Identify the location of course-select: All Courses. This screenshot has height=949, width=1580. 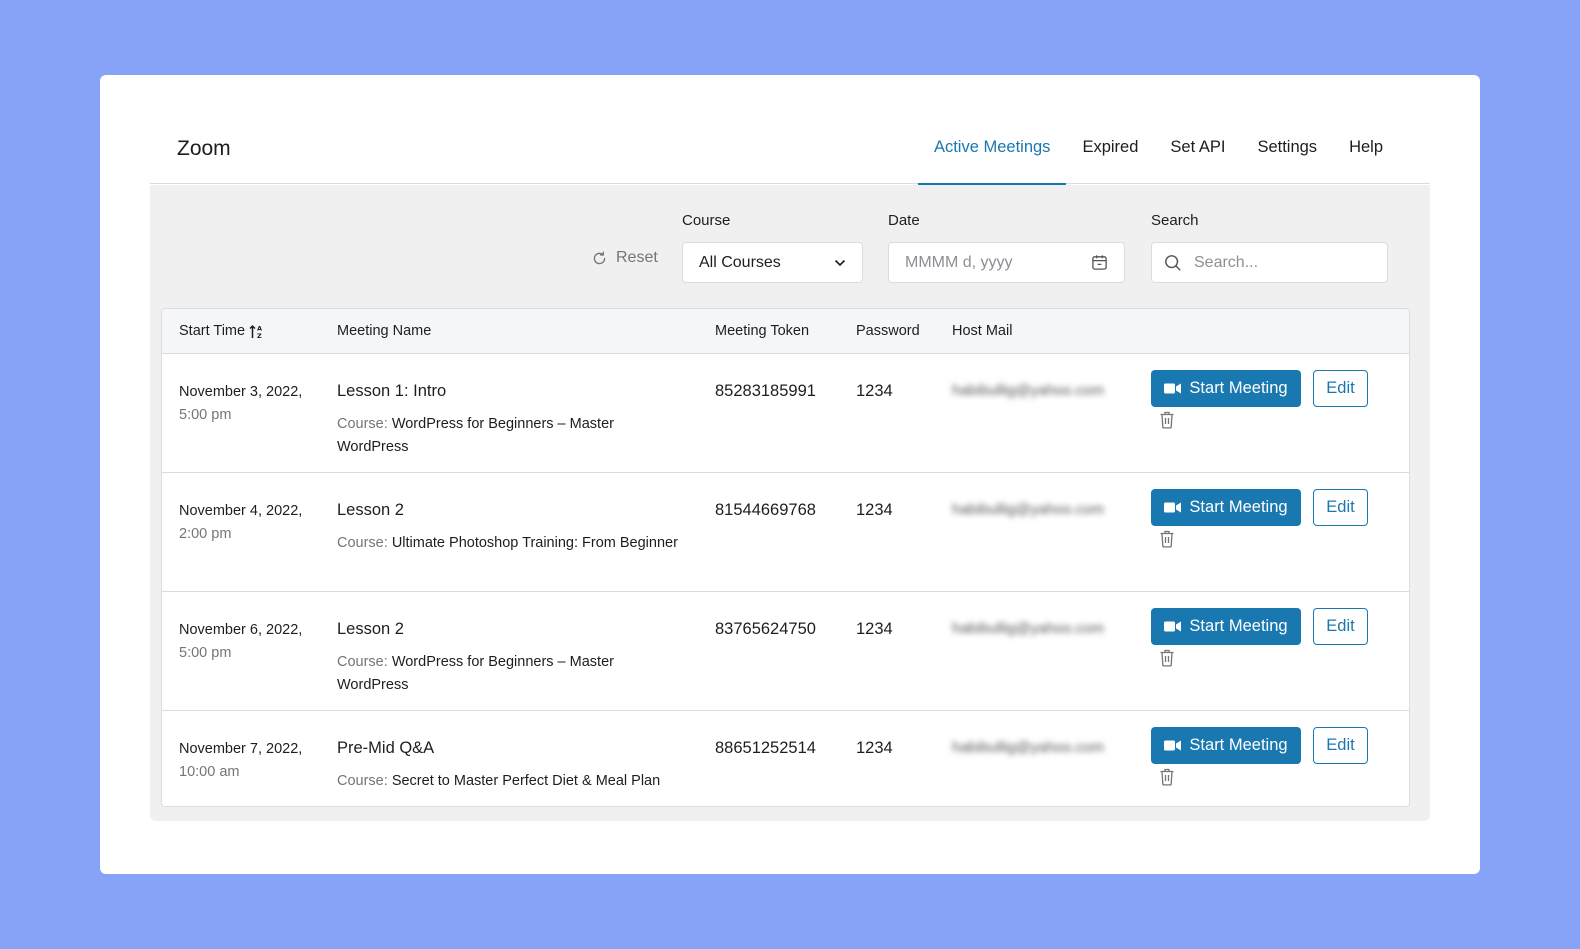
(772, 262).